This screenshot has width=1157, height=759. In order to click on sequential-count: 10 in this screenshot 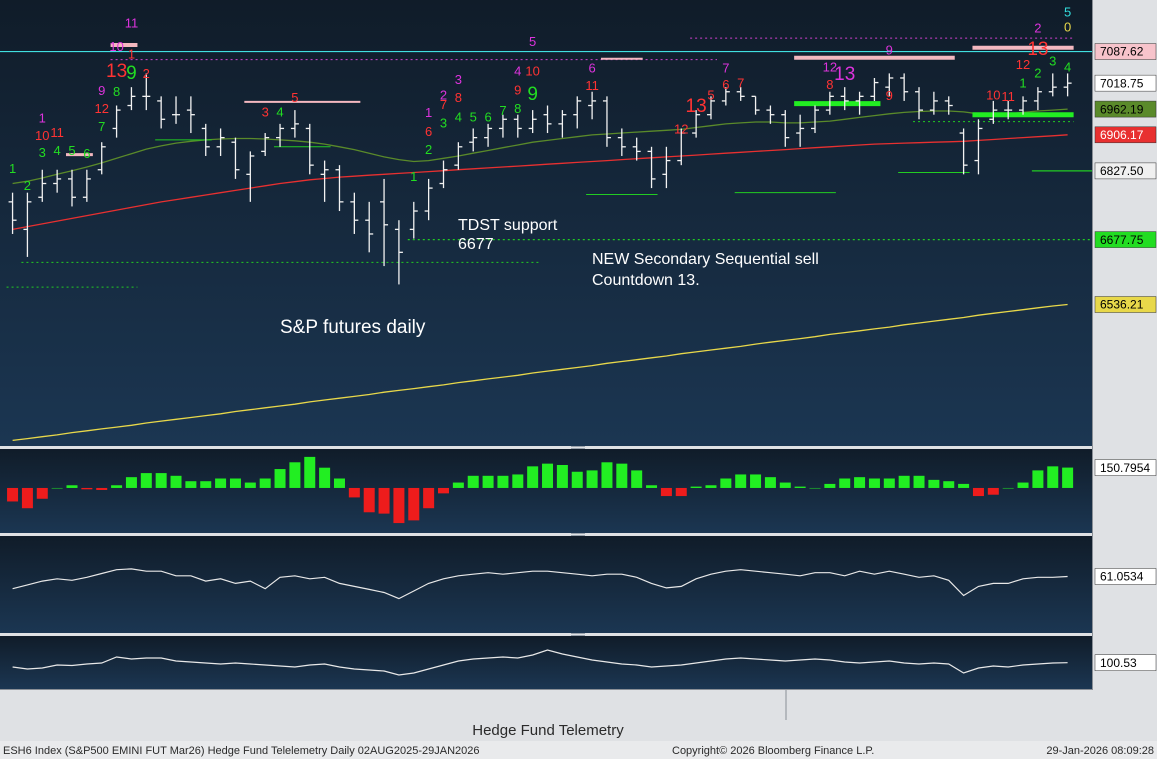, I will do `click(993, 94)`.